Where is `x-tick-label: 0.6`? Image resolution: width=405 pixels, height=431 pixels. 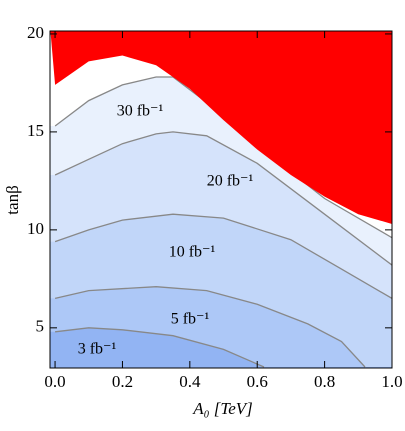 x-tick-label: 0.6 is located at coordinates (257, 381).